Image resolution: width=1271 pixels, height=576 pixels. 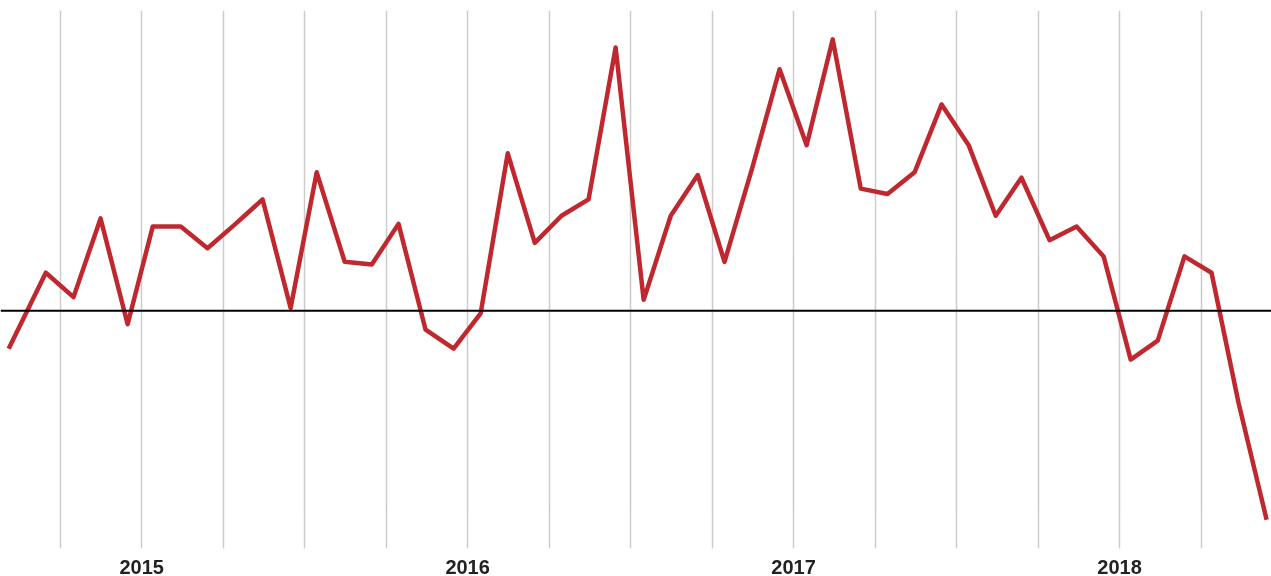 I want to click on x-tick-label: 2015, so click(x=141, y=565).